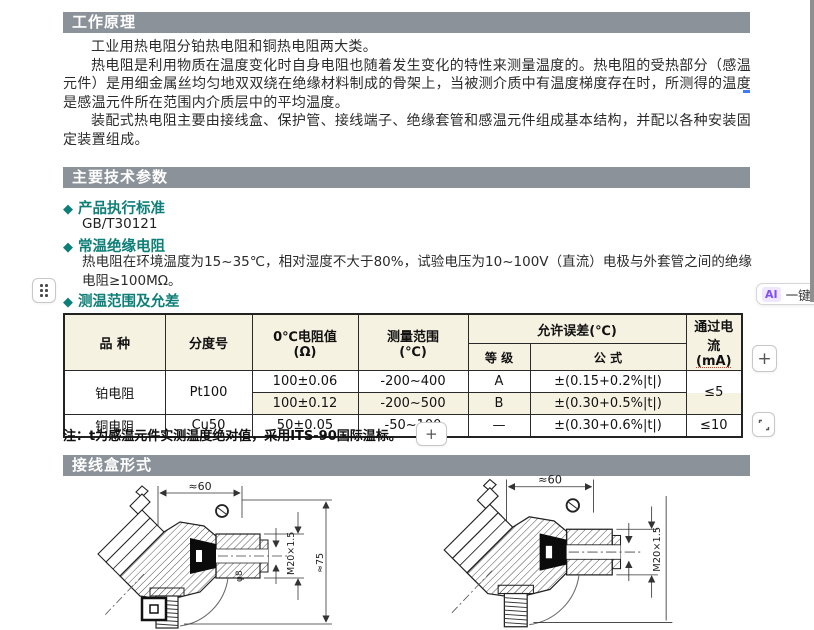 This screenshot has width=814, height=630. I want to click on col-header-line: 测量范围, so click(412, 337).